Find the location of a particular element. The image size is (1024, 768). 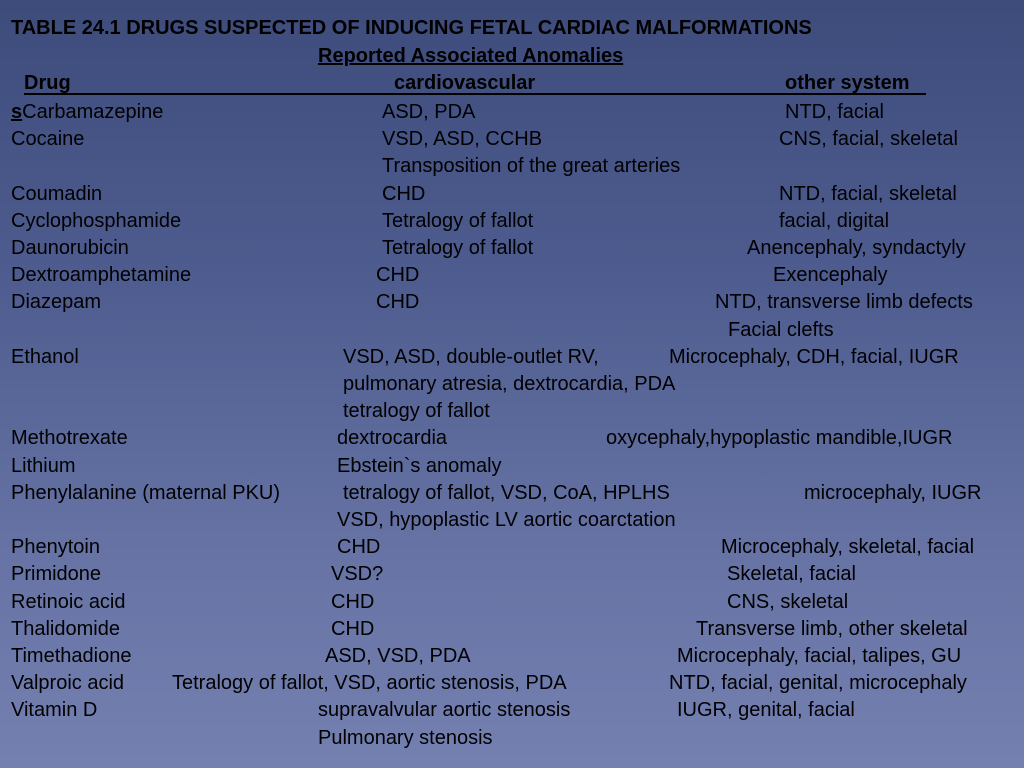

other-system-anomaly: Skeletal, facial is located at coordinates (791, 574).